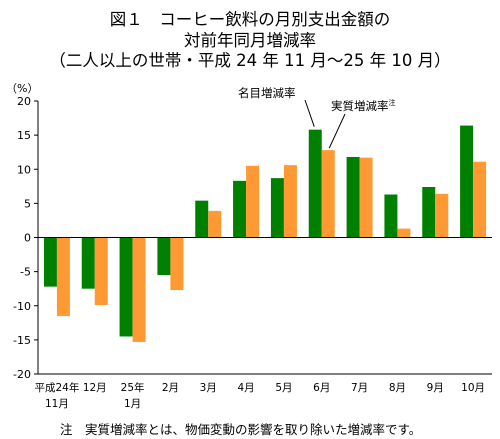 The width and height of the screenshot is (500, 439). I want to click on x-tick-label: 1月, so click(132, 404).